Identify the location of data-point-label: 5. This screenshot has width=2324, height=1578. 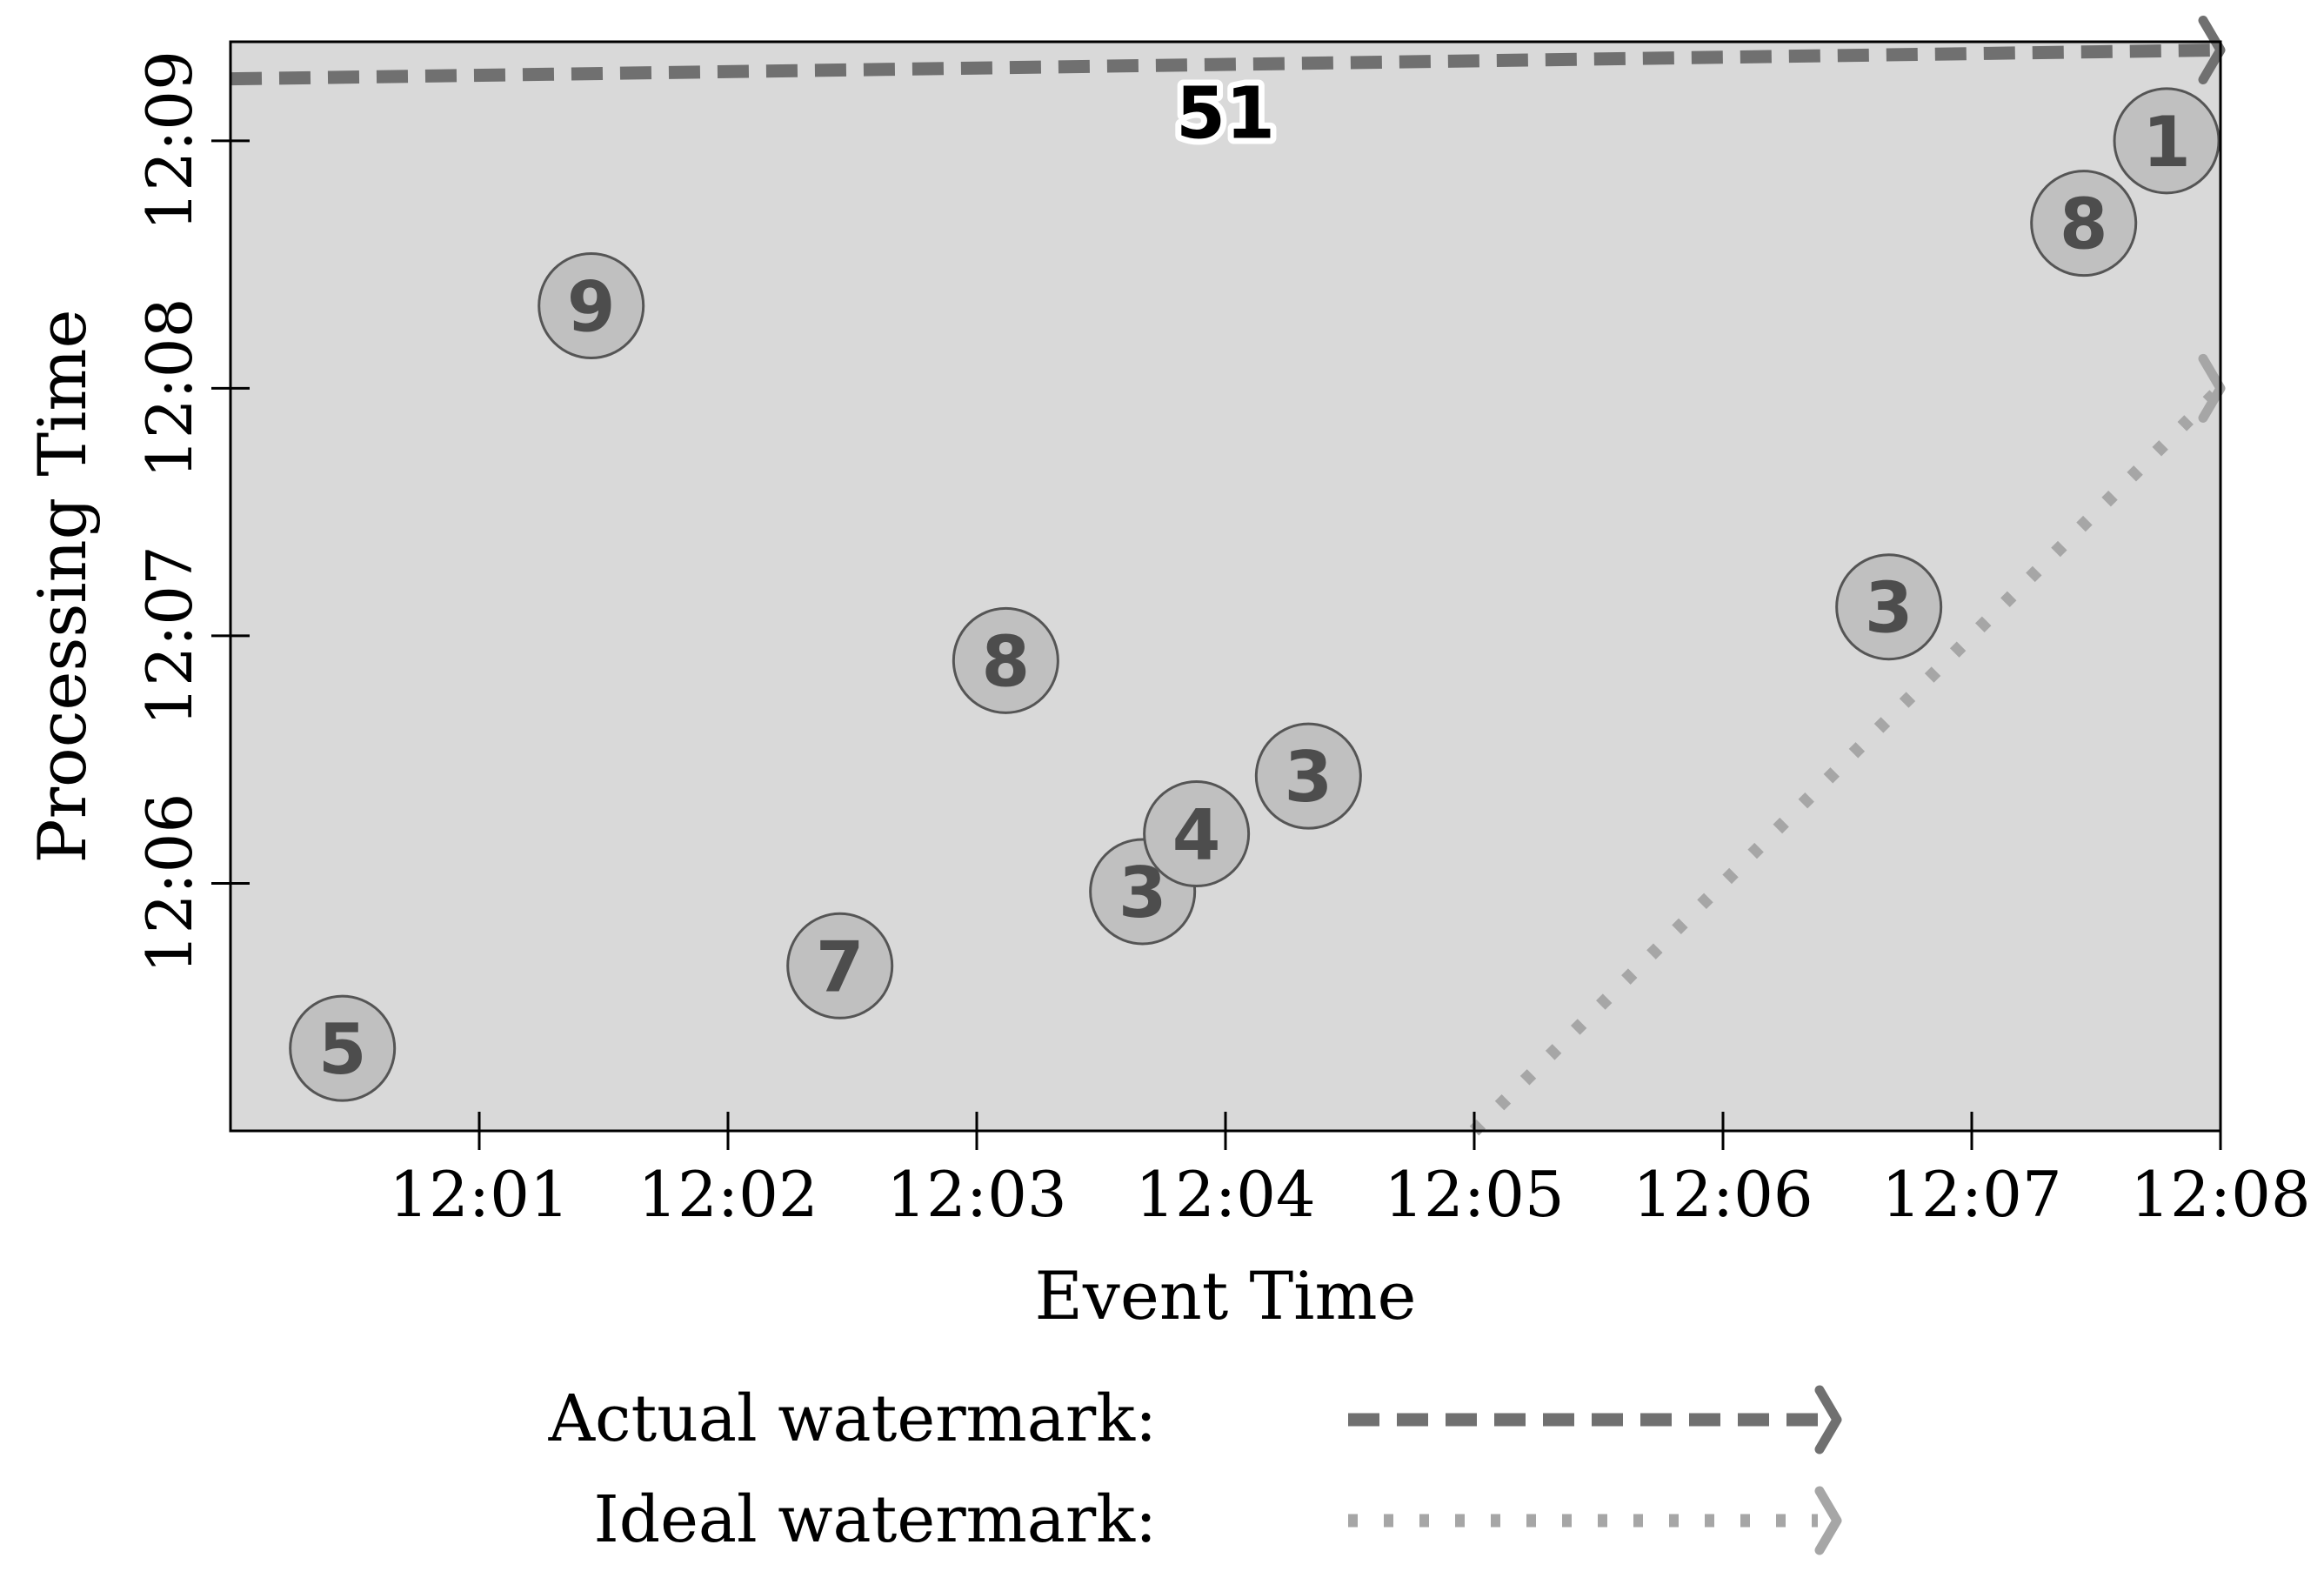
(342, 1049).